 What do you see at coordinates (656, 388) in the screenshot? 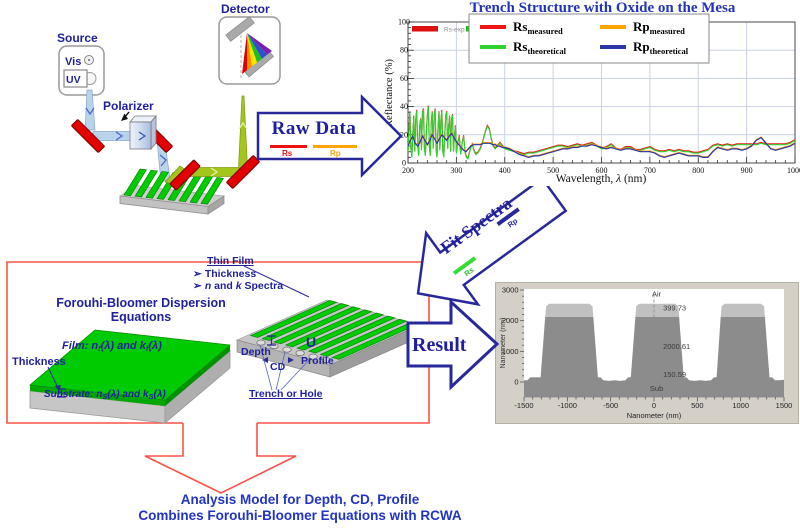
I see `annotation-Sub: Sub` at bounding box center [656, 388].